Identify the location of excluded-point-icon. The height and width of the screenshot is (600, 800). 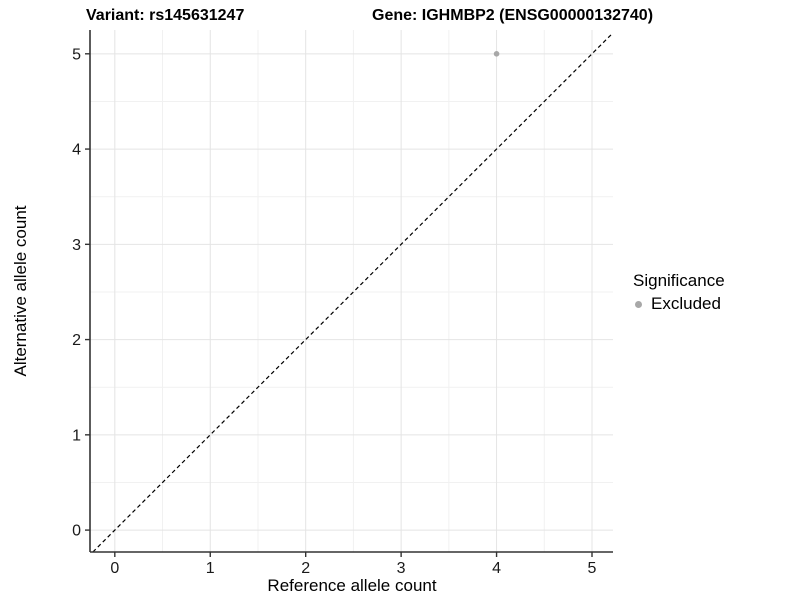
(638, 304).